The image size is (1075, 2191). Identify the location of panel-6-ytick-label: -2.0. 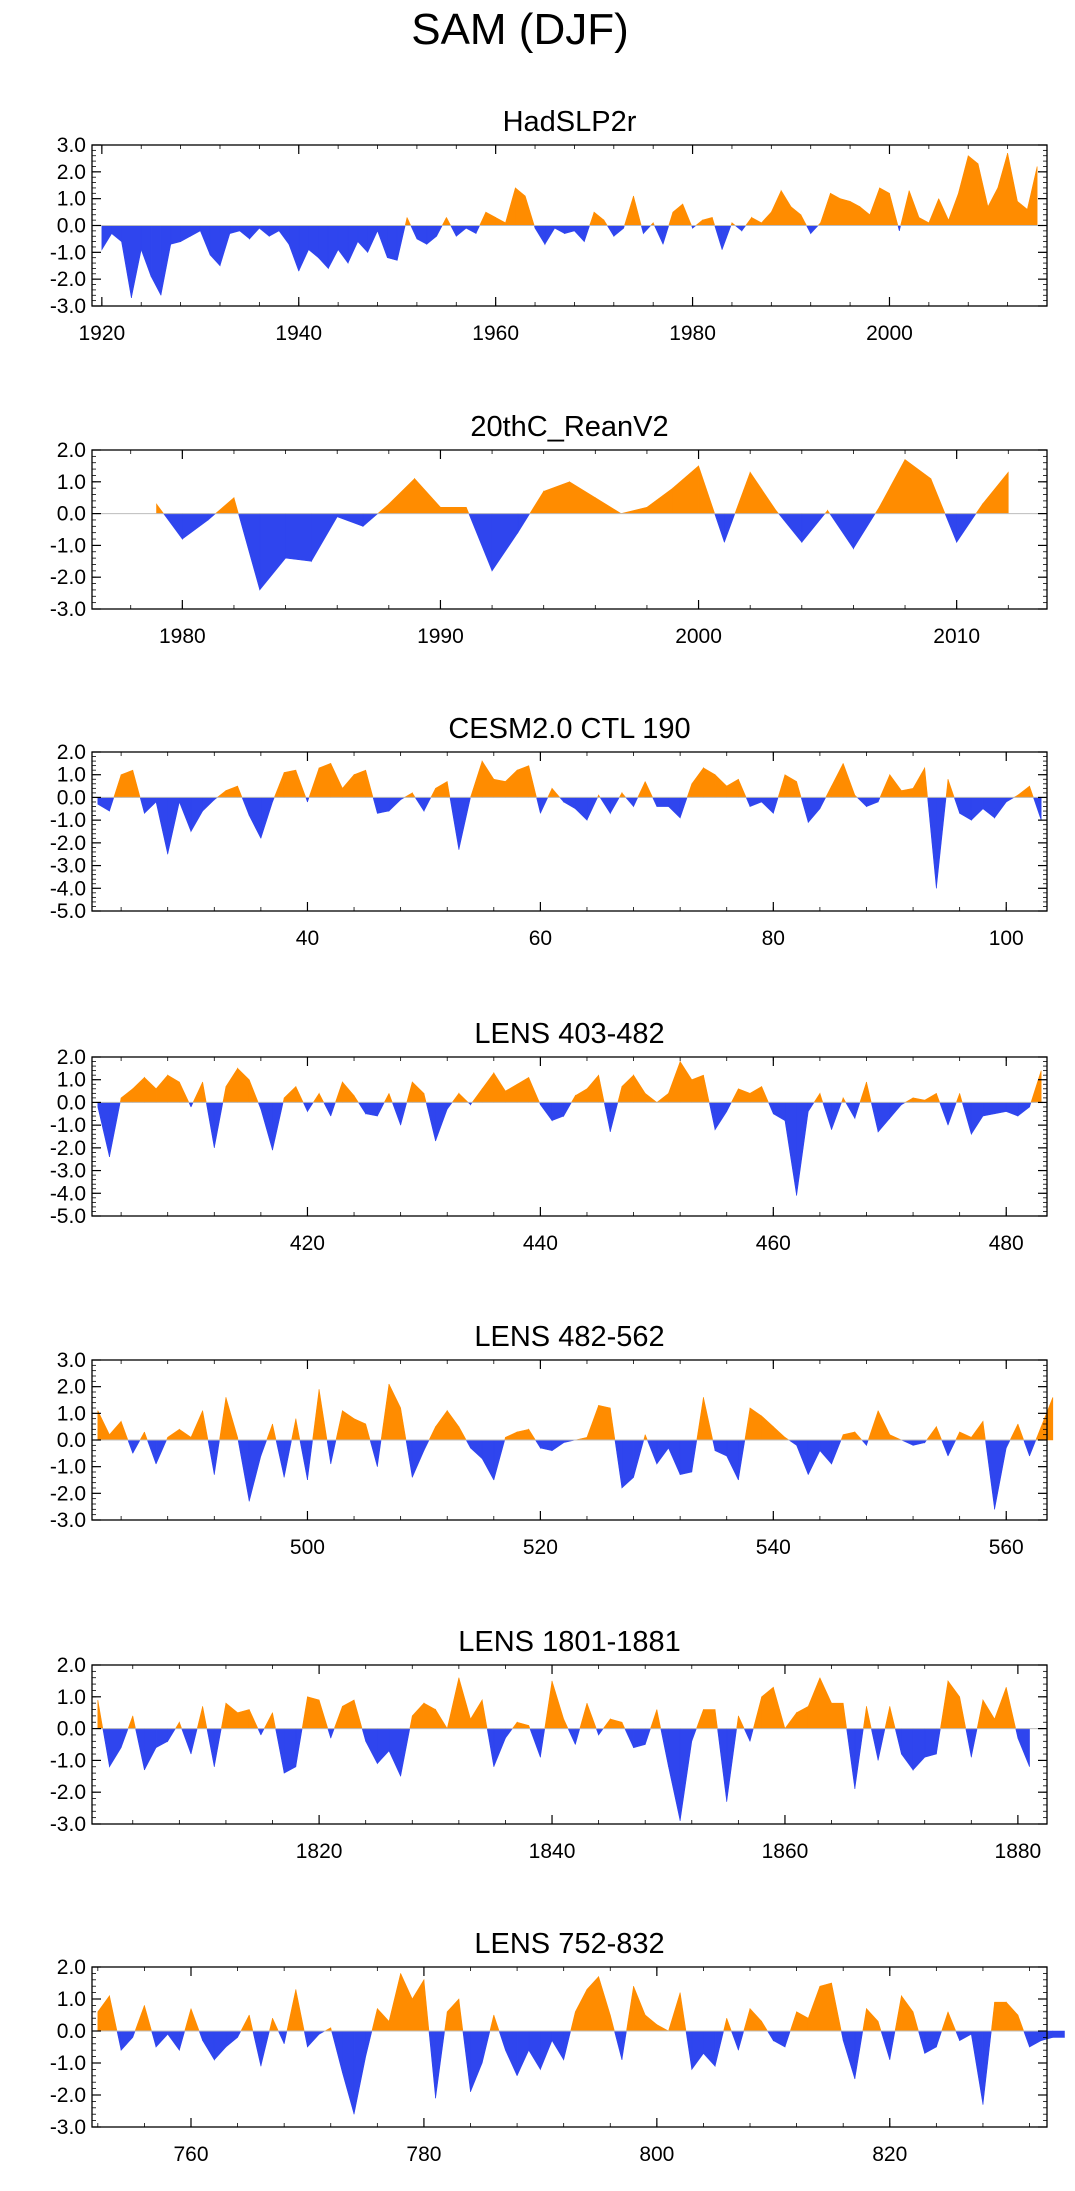
(68, 1792).